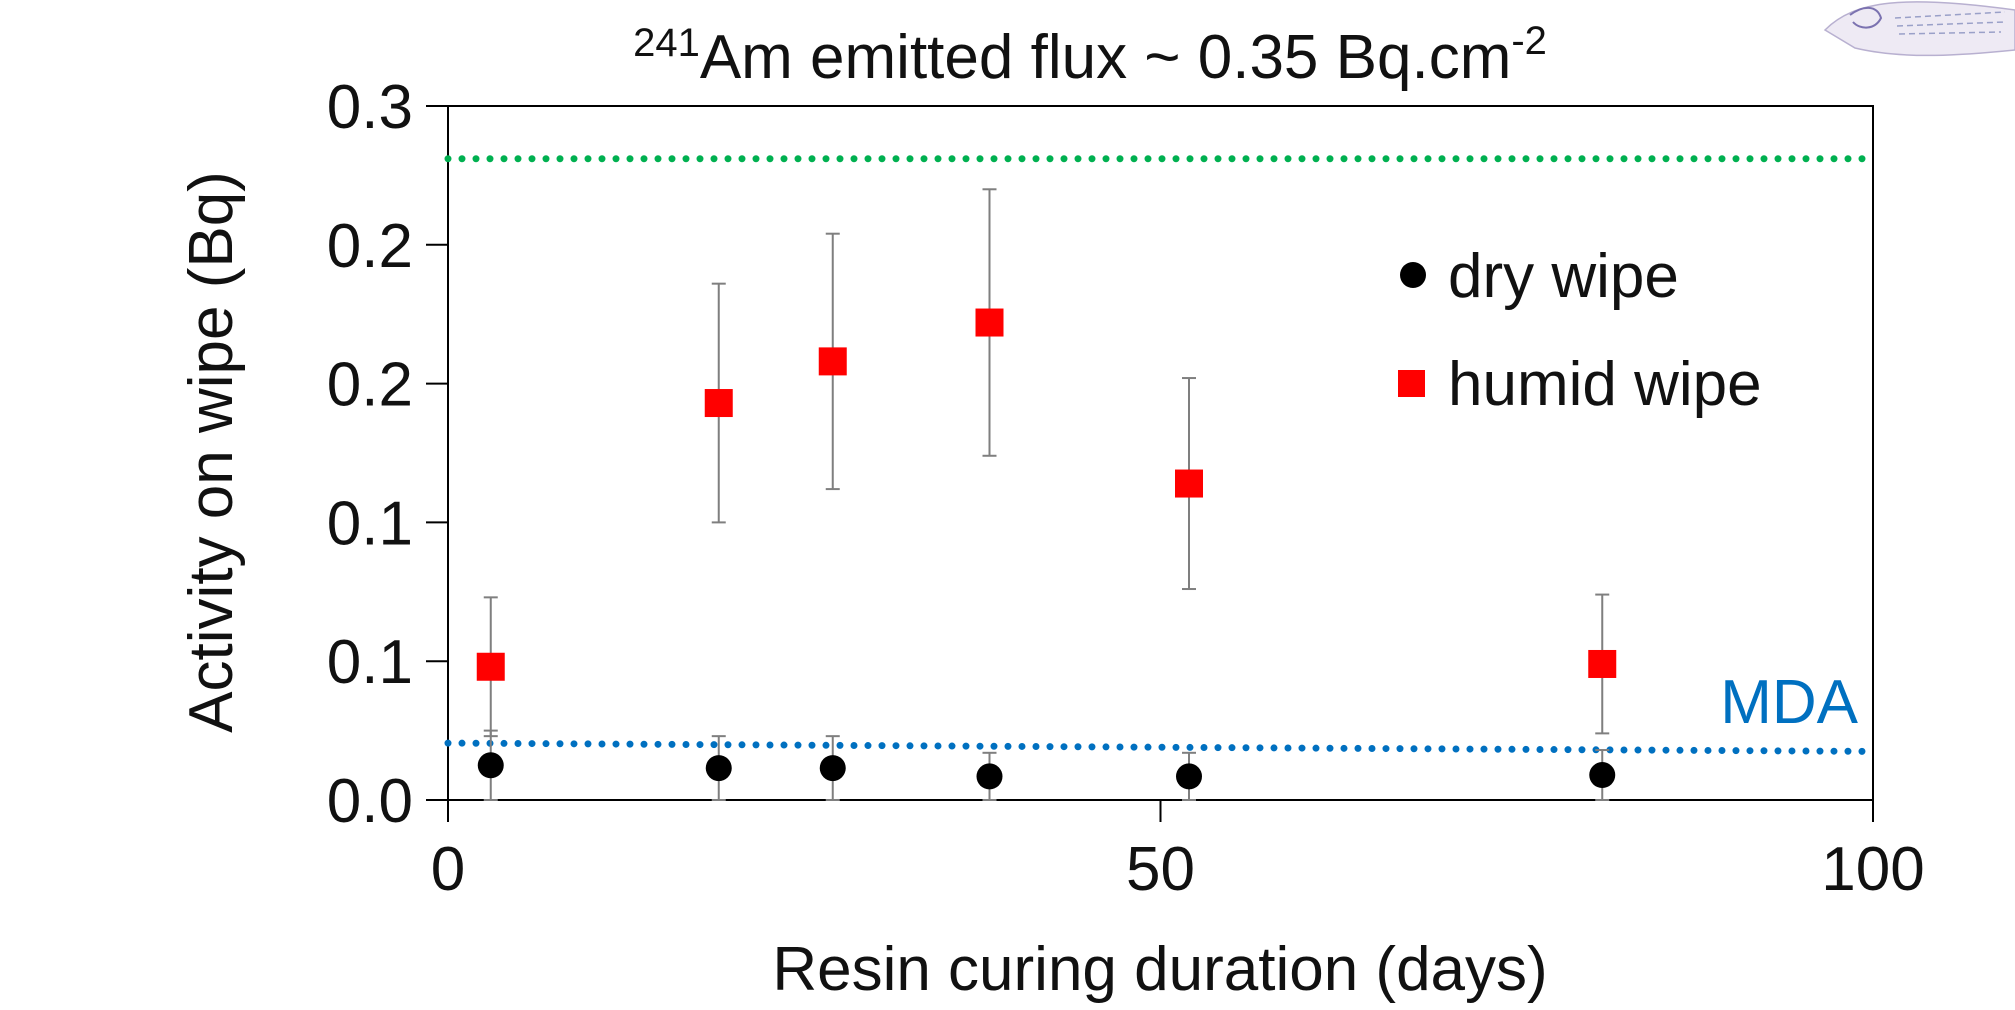 The image size is (2015, 1010). What do you see at coordinates (211, 452) in the screenshot?
I see `y-axis-title: Activity on wipe (Bq)` at bounding box center [211, 452].